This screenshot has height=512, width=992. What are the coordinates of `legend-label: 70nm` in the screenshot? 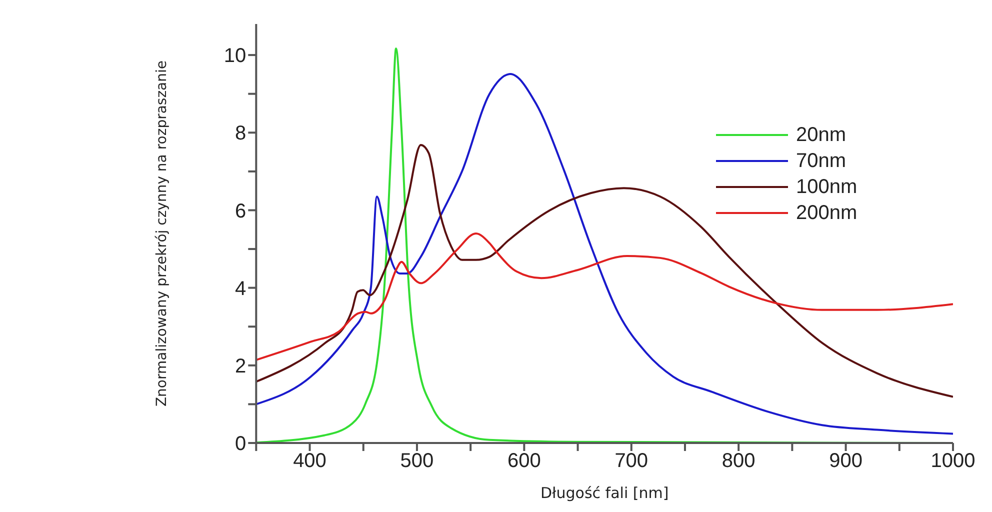 It's located at (821, 161).